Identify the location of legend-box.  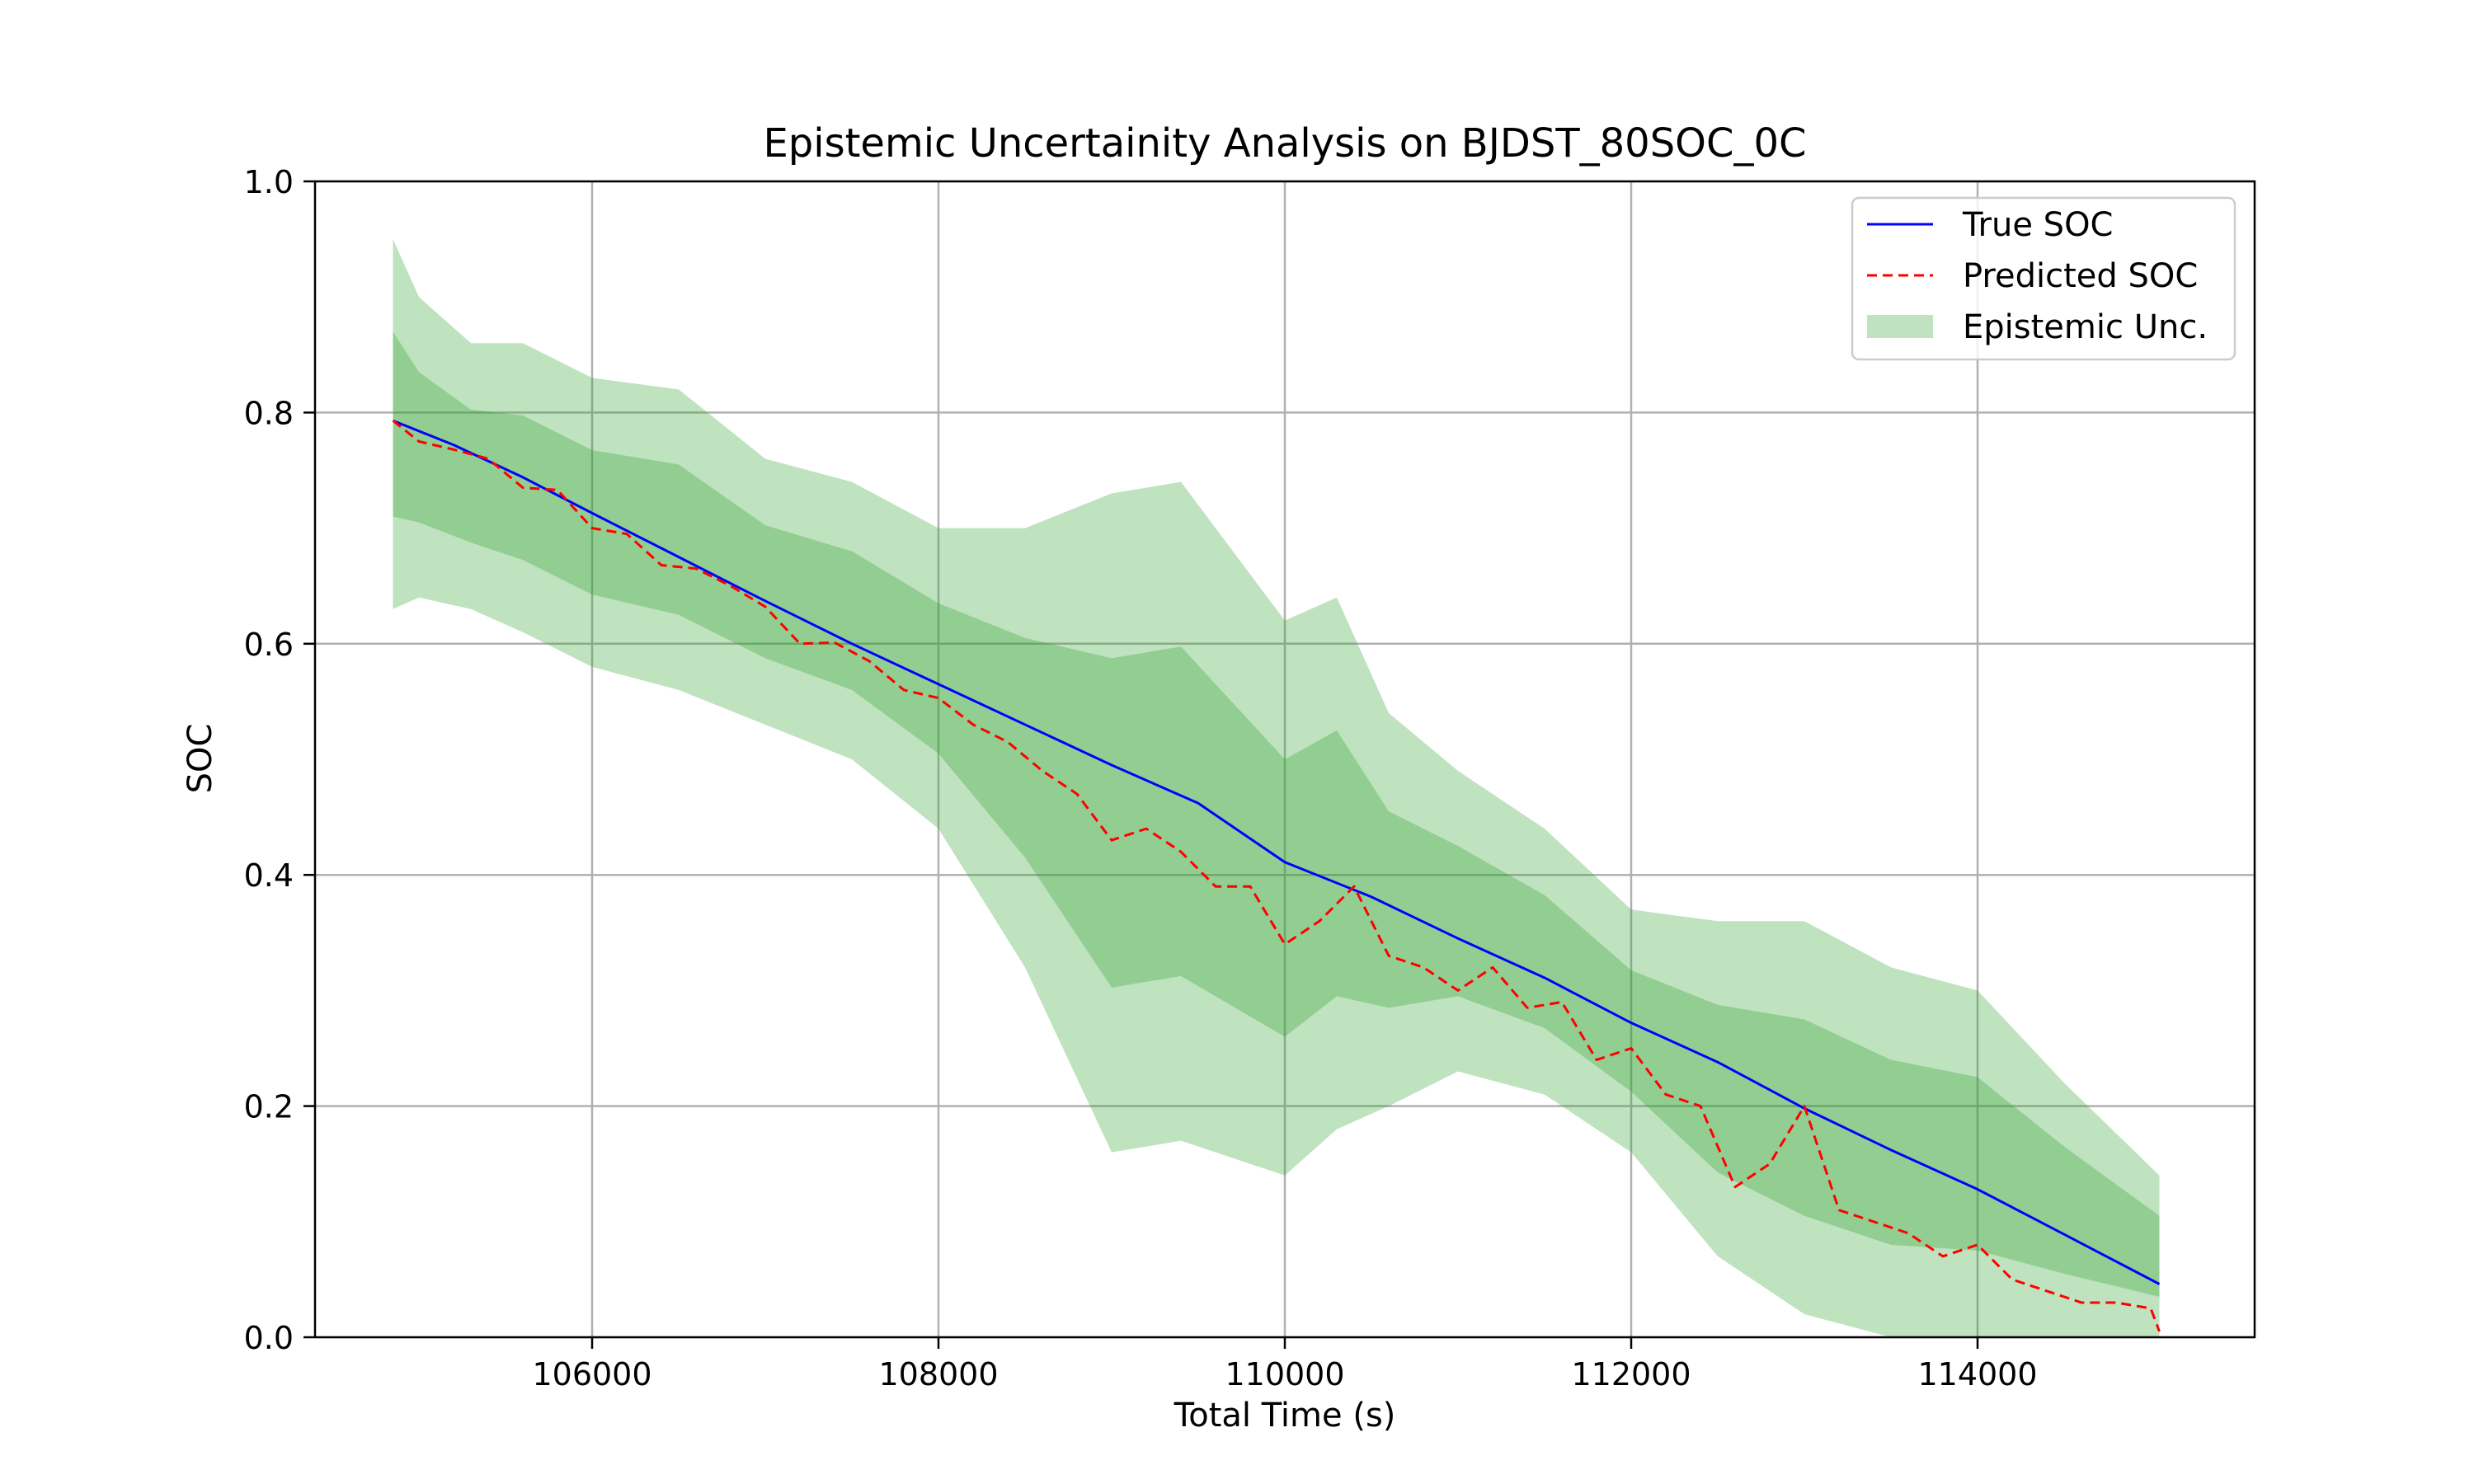
(2043, 278).